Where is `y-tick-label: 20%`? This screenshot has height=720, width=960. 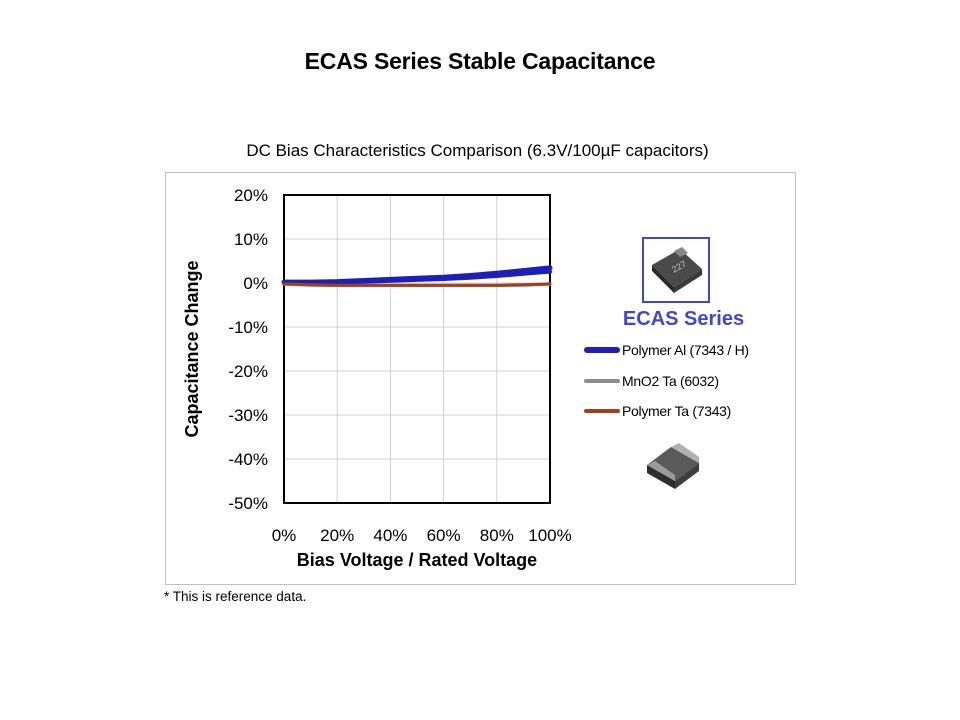 y-tick-label: 20% is located at coordinates (251, 195).